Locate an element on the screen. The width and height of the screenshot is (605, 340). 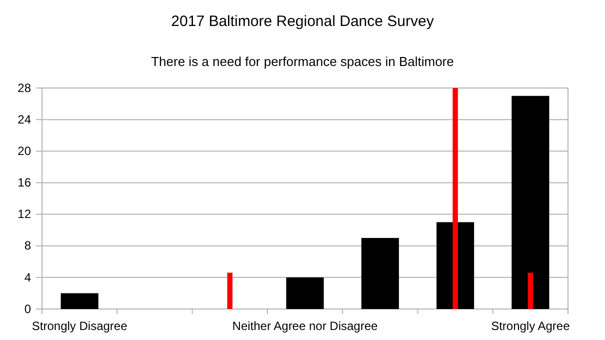
y-tick-label: 16 is located at coordinates (25, 183).